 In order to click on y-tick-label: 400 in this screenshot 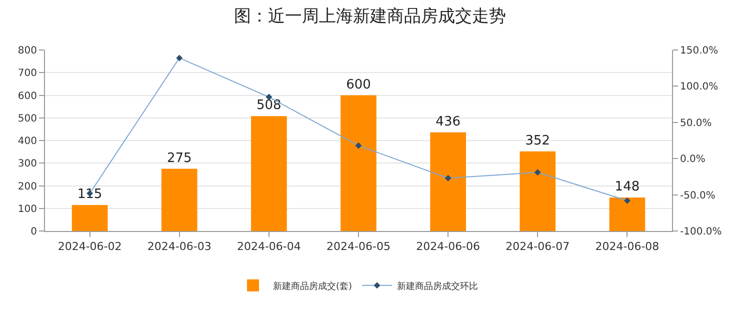, I will do `click(27, 141)`.